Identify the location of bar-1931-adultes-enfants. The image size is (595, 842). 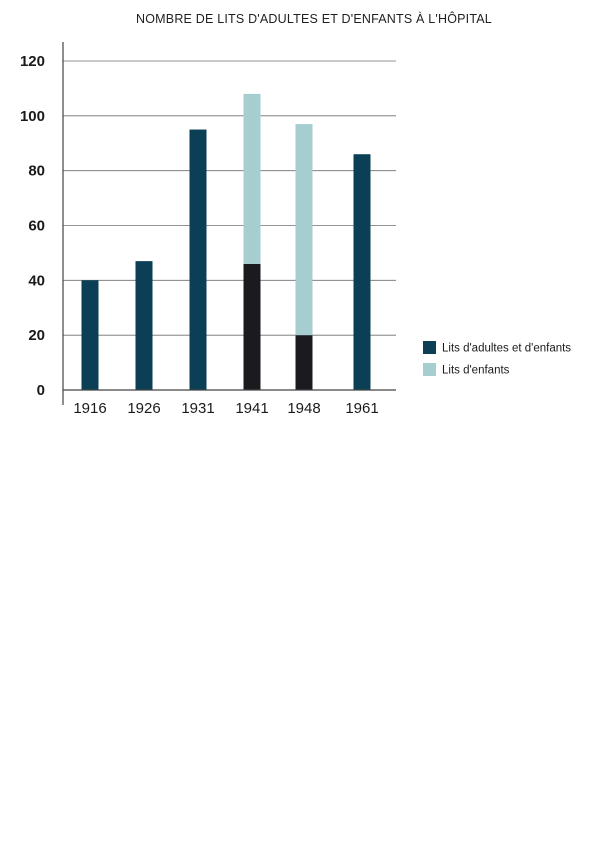
(198, 259).